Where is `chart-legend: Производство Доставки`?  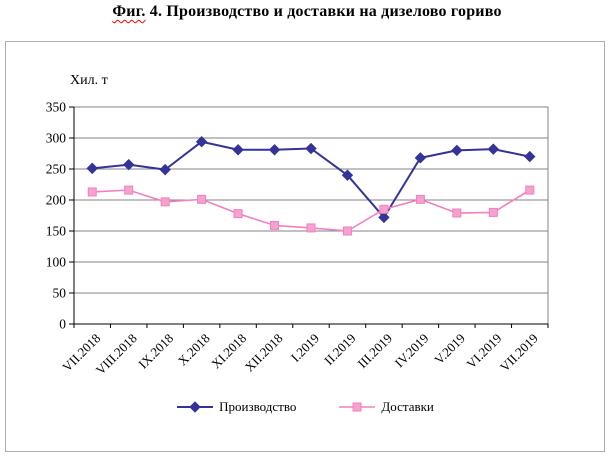 chart-legend: Производство Доставки is located at coordinates (305, 407).